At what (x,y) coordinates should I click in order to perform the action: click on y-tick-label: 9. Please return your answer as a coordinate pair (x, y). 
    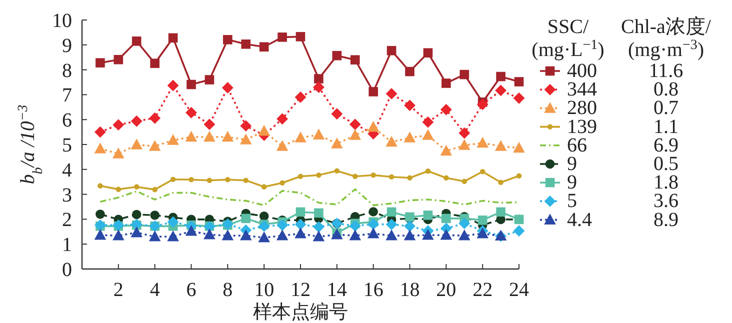
    Looking at the image, I should click on (67, 45).